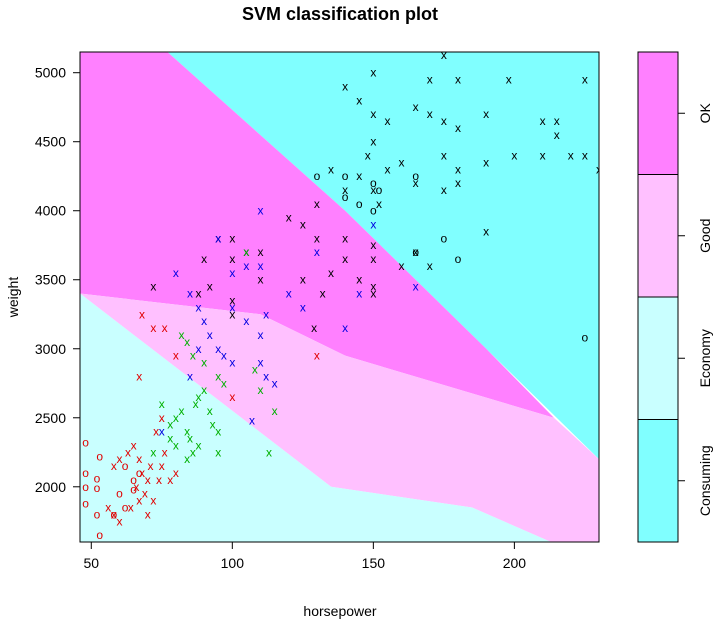 The image size is (719, 629). Describe the element at coordinates (658, 113) in the screenshot. I see `legend-swatch-ok` at that location.